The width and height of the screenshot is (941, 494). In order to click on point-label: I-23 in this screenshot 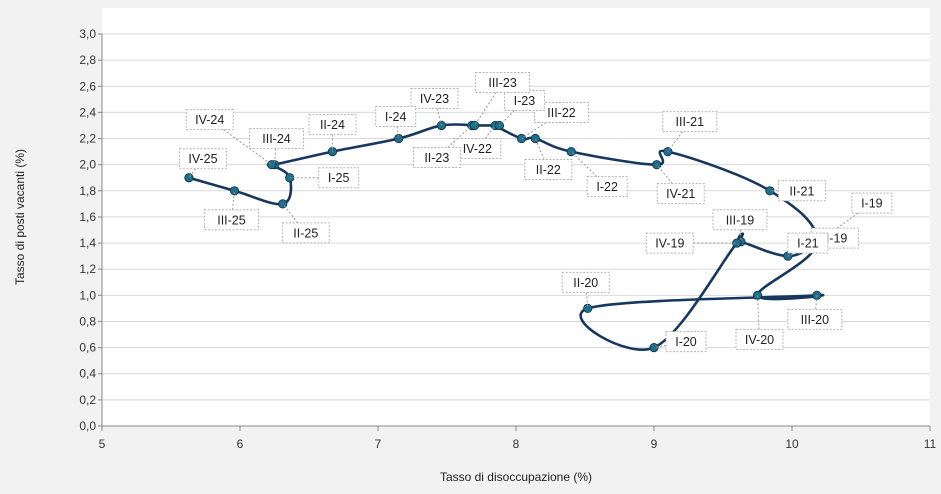, I will do `click(525, 101)`.